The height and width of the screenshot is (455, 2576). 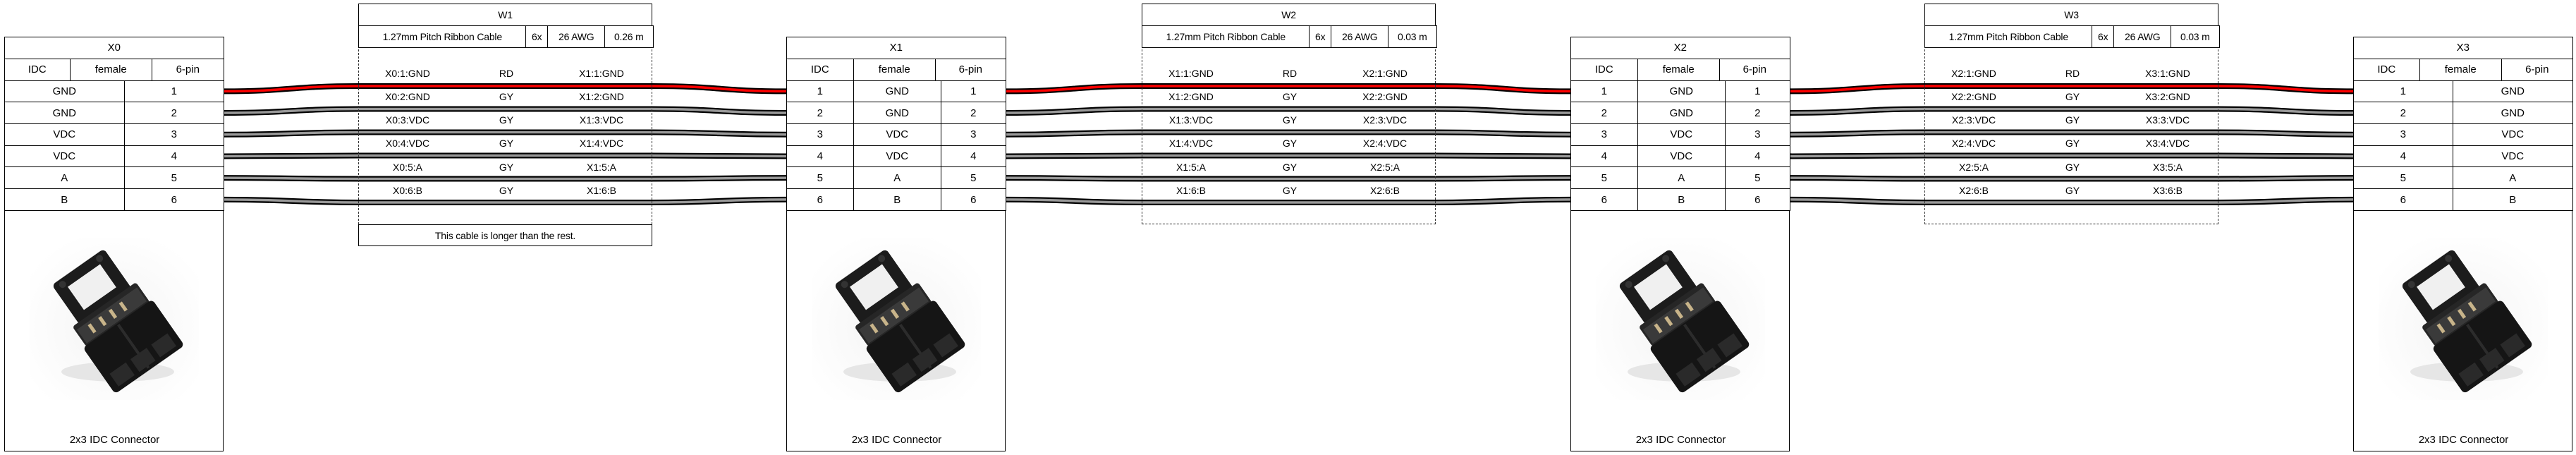 I want to click on idc-connector-photo, so click(x=897, y=319).